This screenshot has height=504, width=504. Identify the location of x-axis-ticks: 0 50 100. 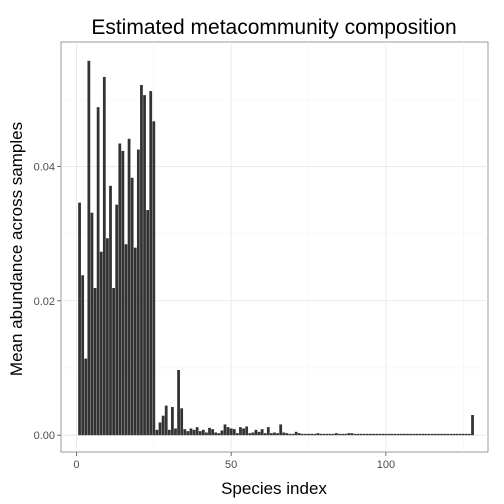
(234, 461).